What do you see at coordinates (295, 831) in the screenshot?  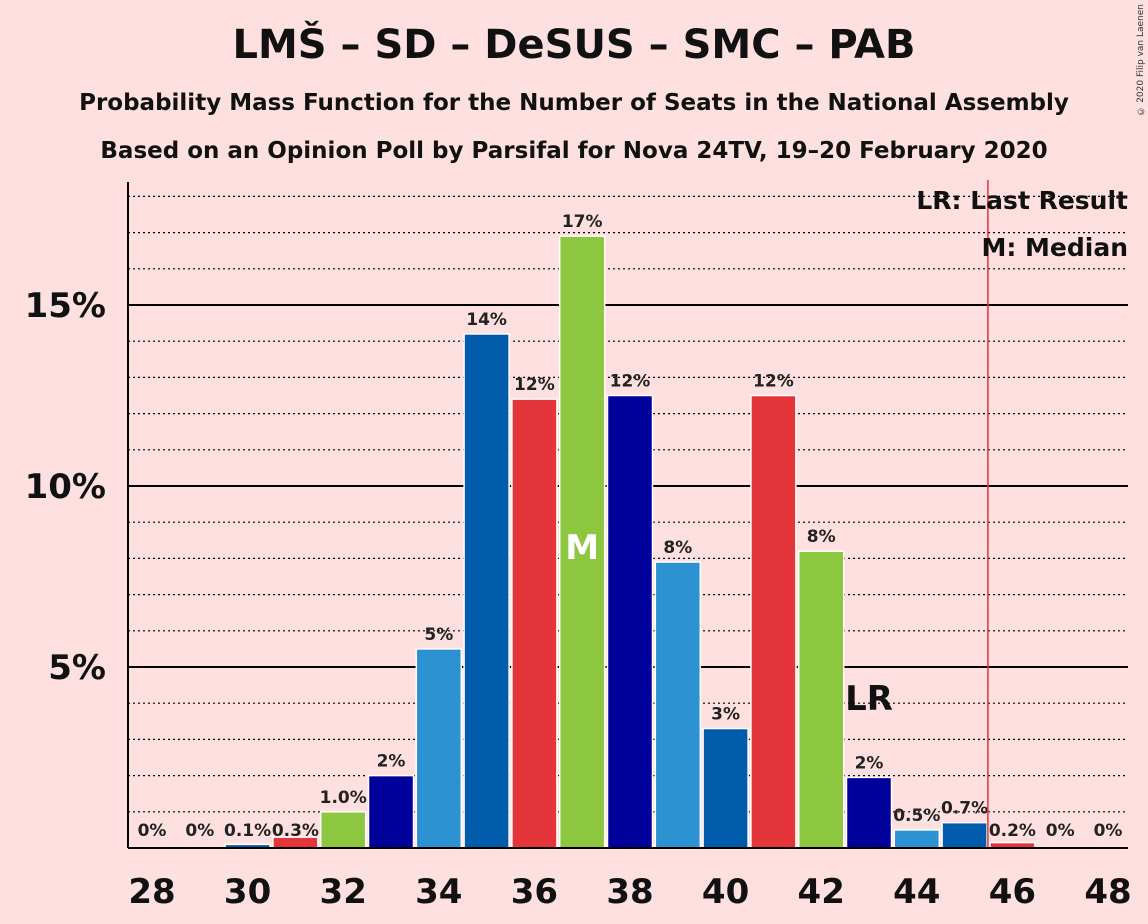 I see `value-label-seat-31: 0.3%` at bounding box center [295, 831].